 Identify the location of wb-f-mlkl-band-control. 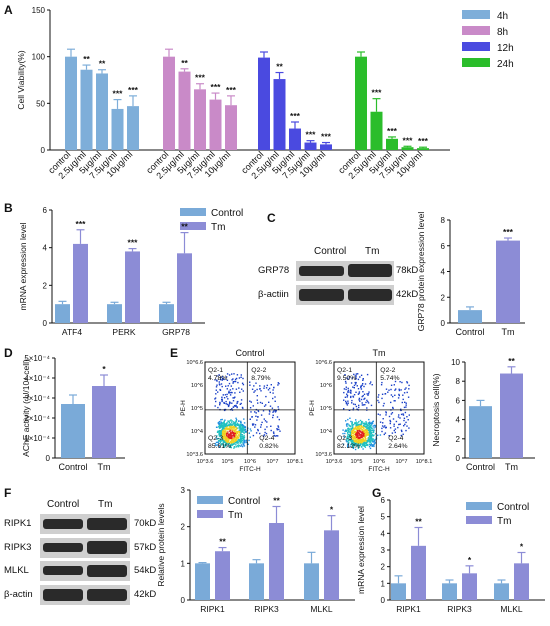
(63, 570).